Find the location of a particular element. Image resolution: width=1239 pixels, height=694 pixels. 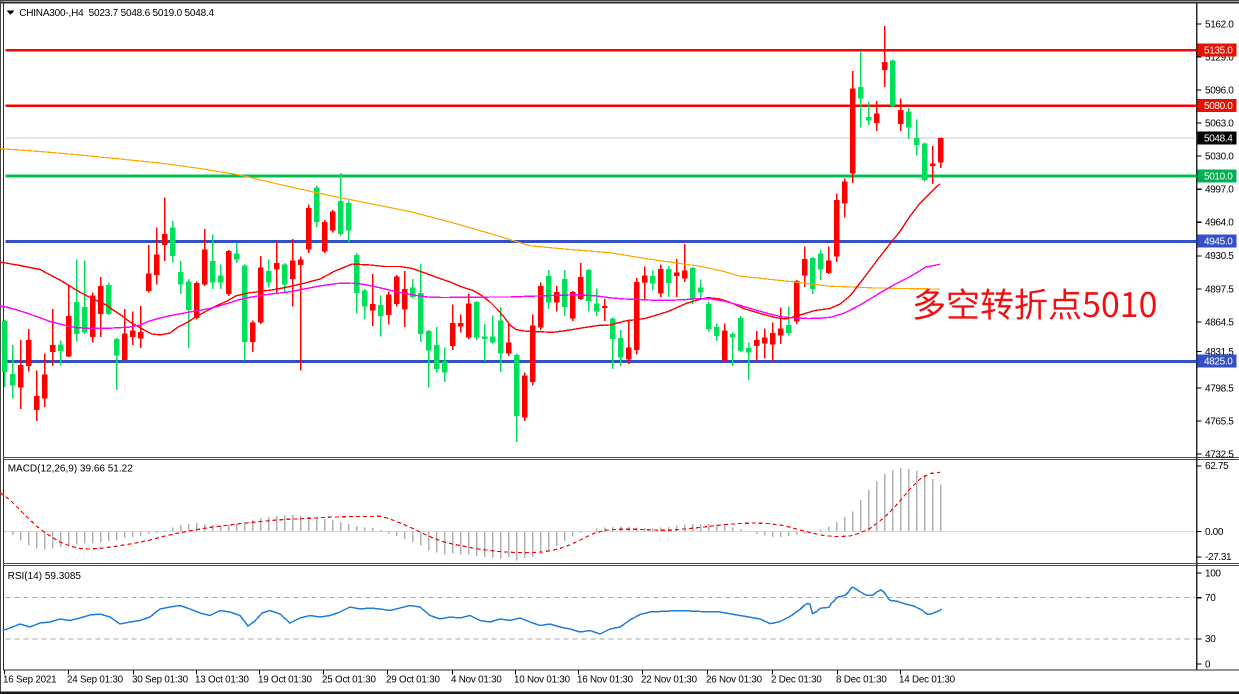

svg-text: 5096.0 is located at coordinates (1219, 91).